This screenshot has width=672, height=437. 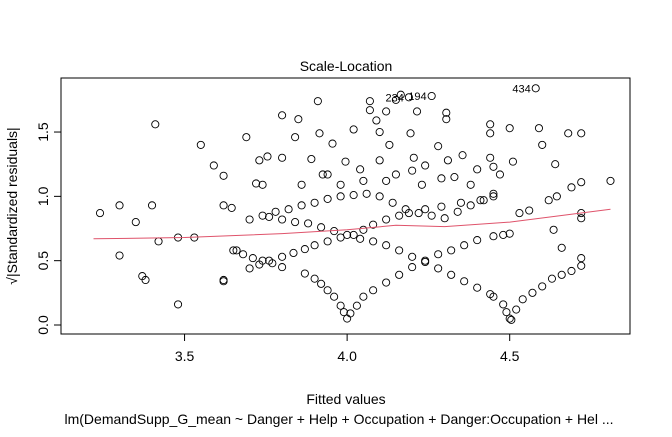 What do you see at coordinates (43, 261) in the screenshot?
I see `y-tick-label: 0.5` at bounding box center [43, 261].